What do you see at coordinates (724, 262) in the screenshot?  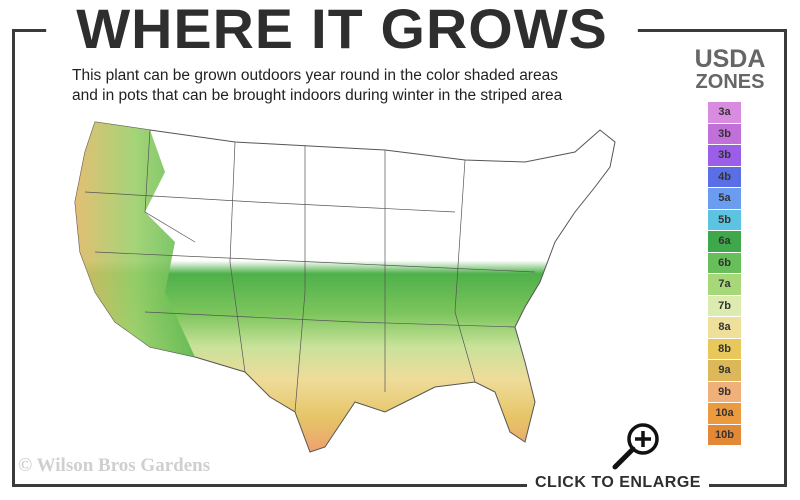 I see `legend-zone-6b: 6b` at bounding box center [724, 262].